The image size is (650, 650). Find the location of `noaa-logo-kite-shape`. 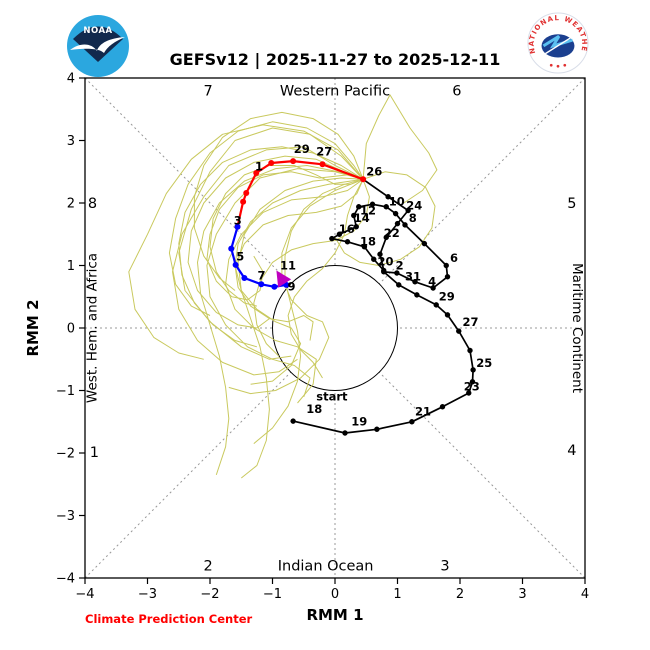

noaa-logo-kite-shape is located at coordinates (98, 44).